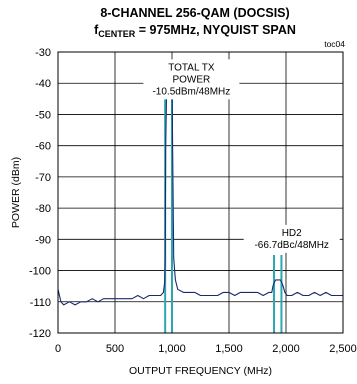  What do you see at coordinates (43, 178) in the screenshot?
I see `y-tick-label: -70` at bounding box center [43, 178].